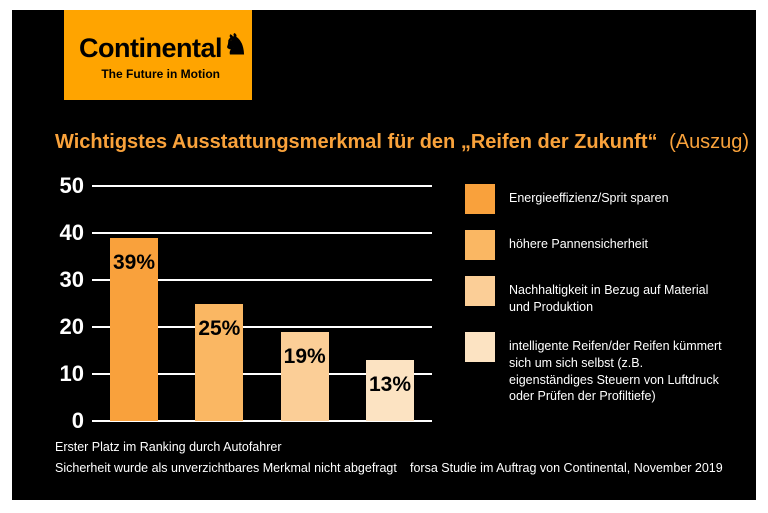 The image size is (768, 513). Describe the element at coordinates (71, 232) in the screenshot. I see `y-tick-label-40: 40` at that location.